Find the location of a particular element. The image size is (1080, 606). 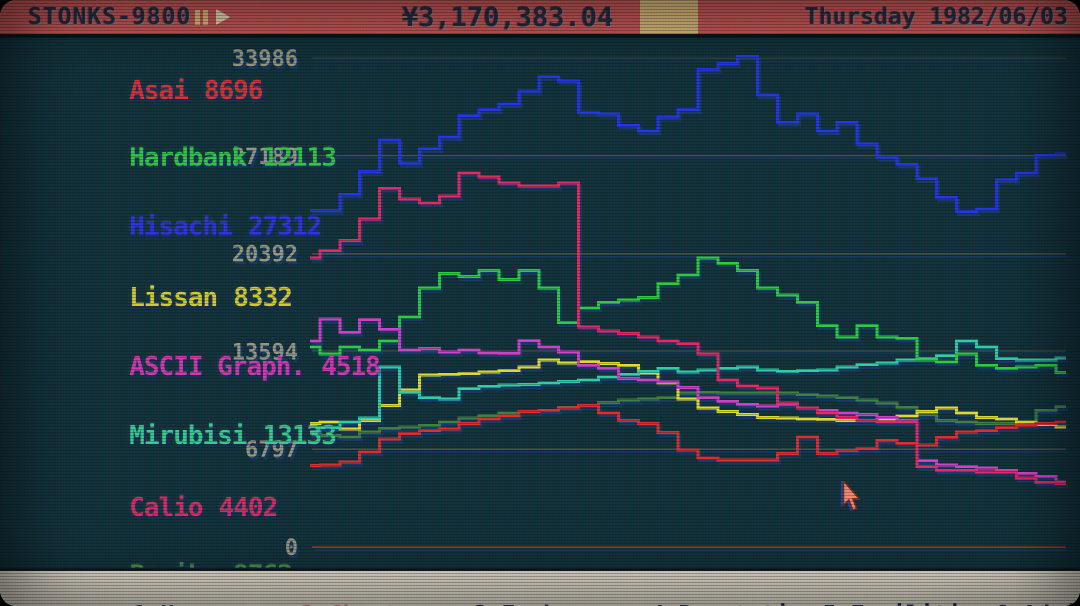

menu-key: 5 is located at coordinates (830, 604).